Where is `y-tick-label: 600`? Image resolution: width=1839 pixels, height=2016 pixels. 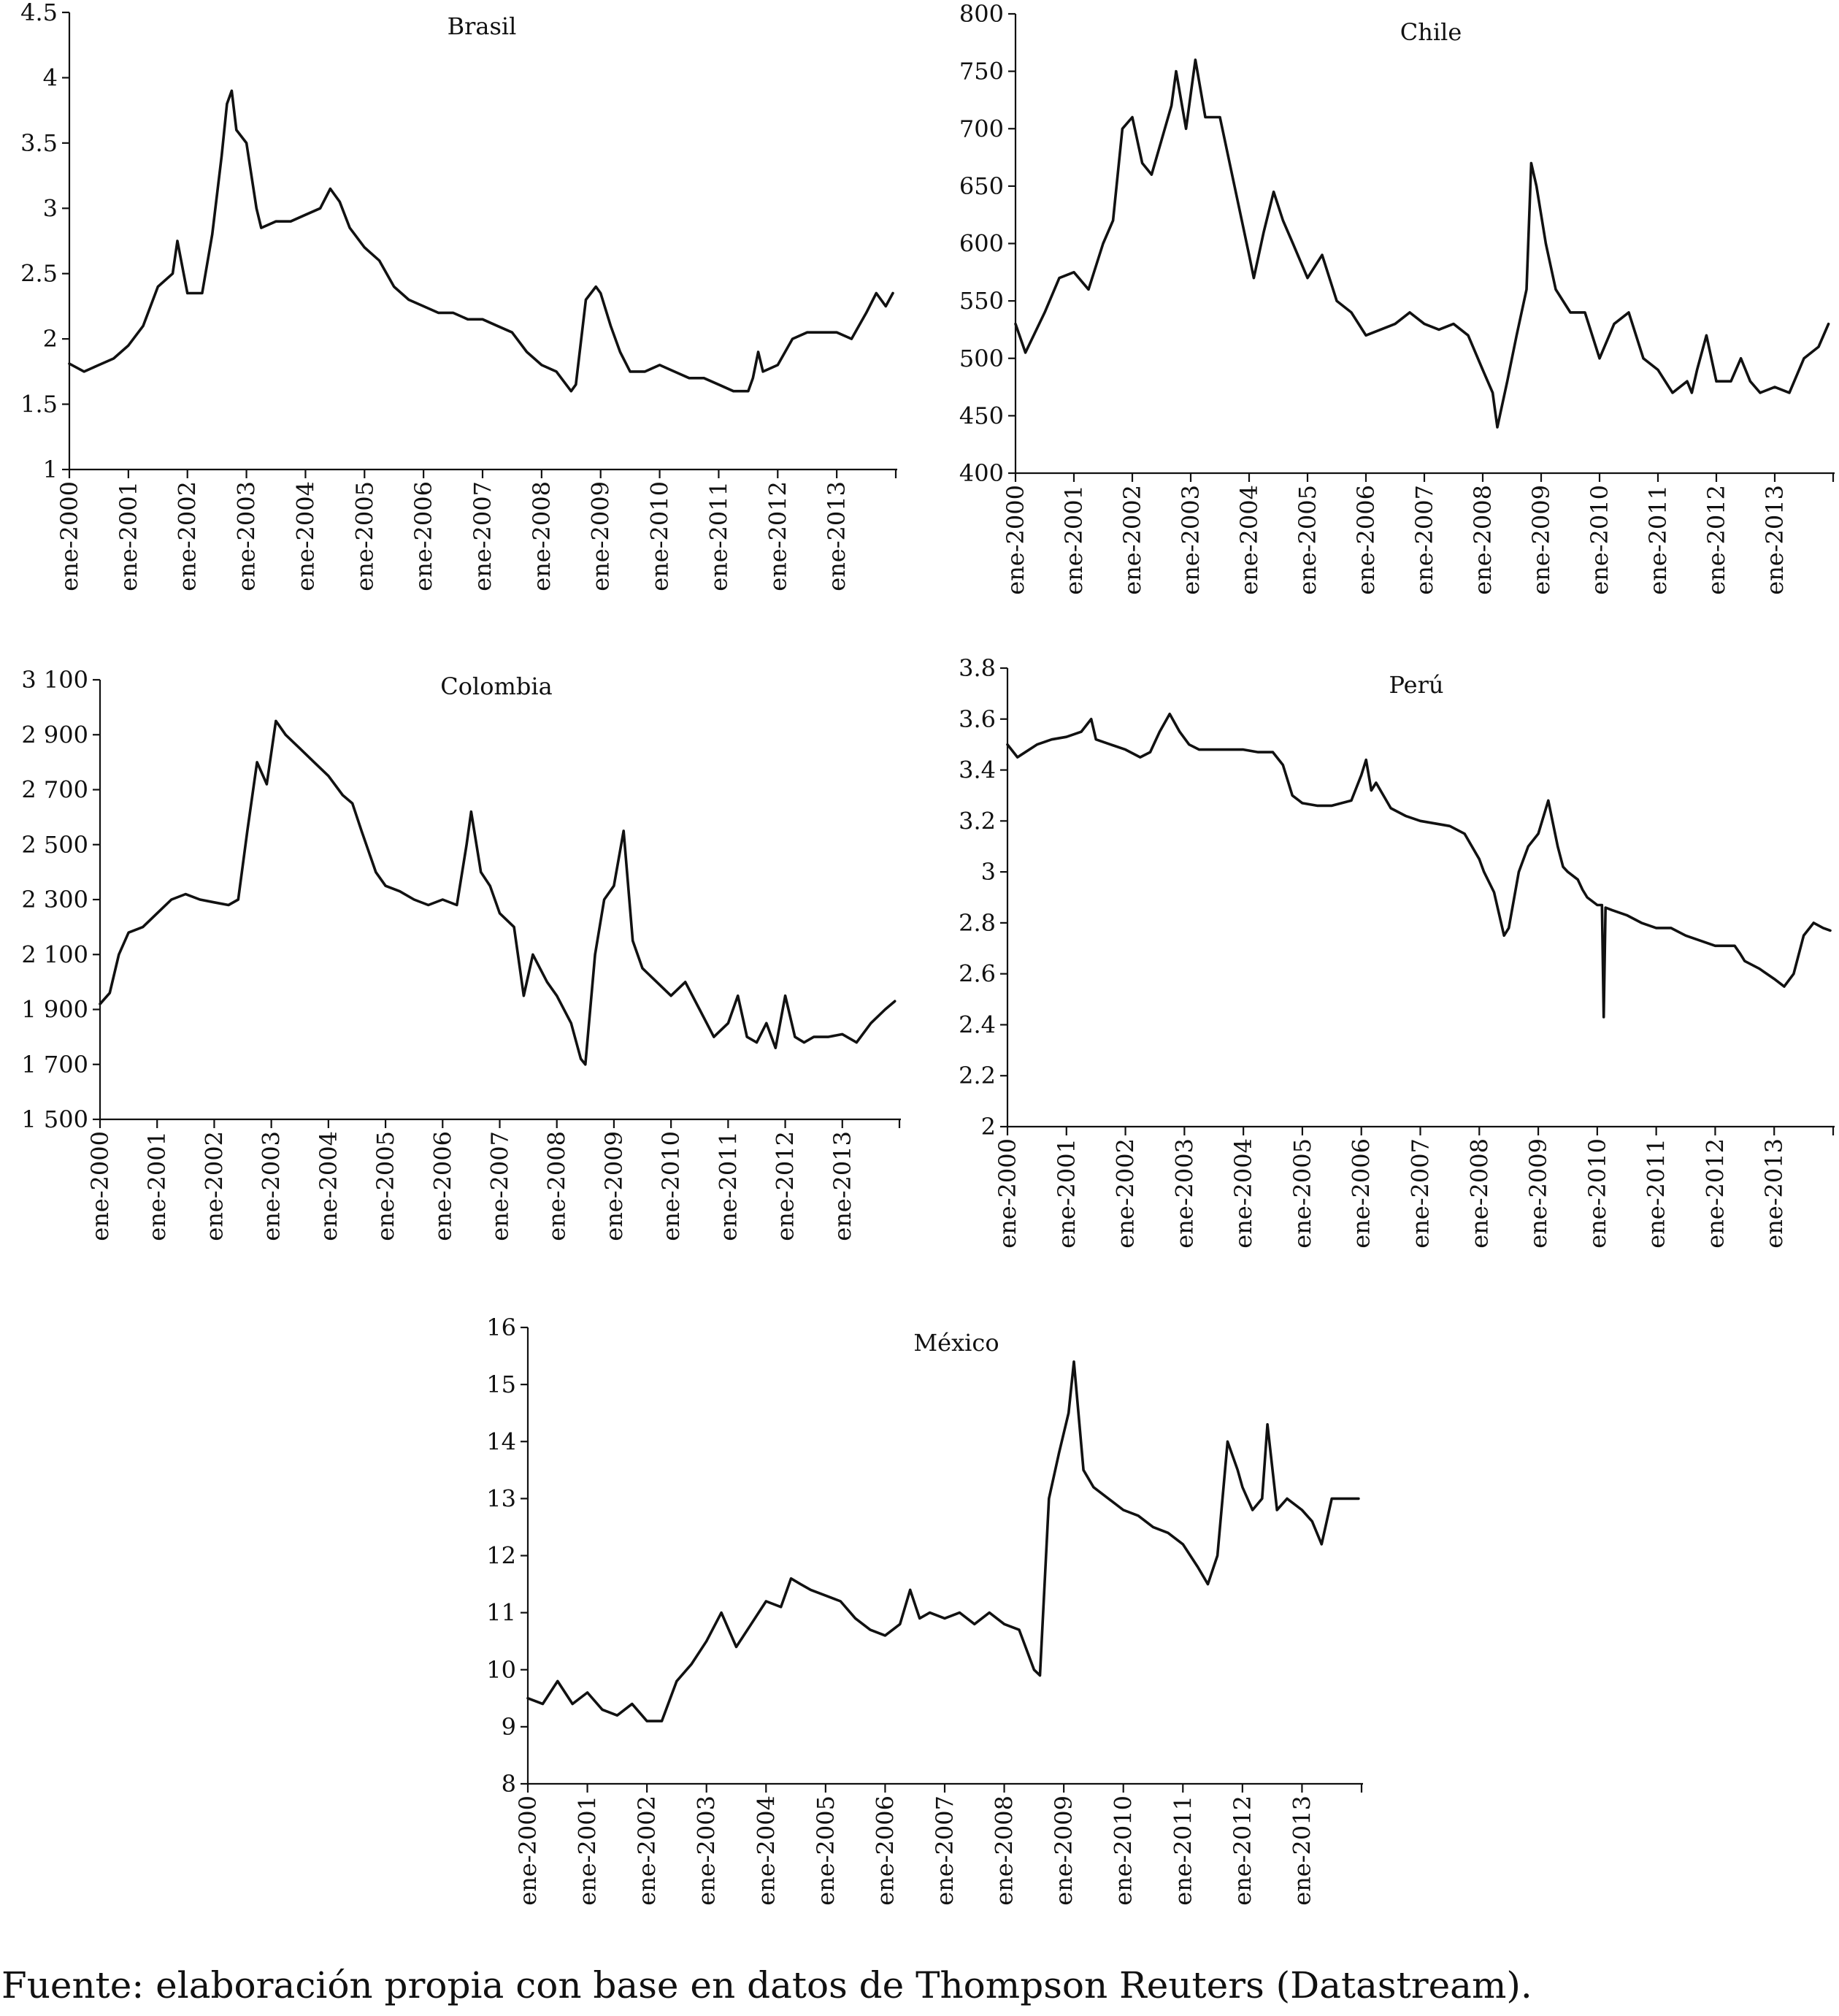
y-tick-label: 600 is located at coordinates (981, 244).